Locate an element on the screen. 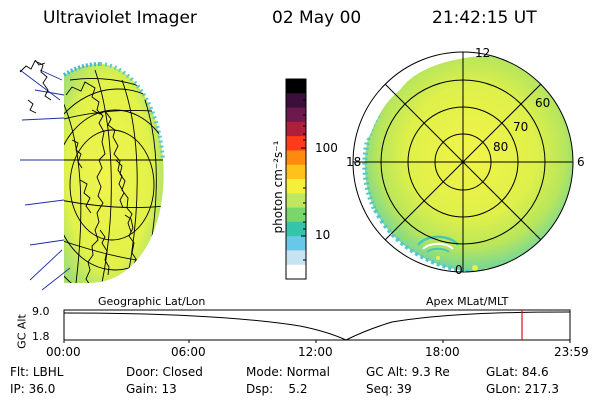 The width and height of the screenshot is (600, 400). timeline-xtick-1200: 12:00 is located at coordinates (315, 352).